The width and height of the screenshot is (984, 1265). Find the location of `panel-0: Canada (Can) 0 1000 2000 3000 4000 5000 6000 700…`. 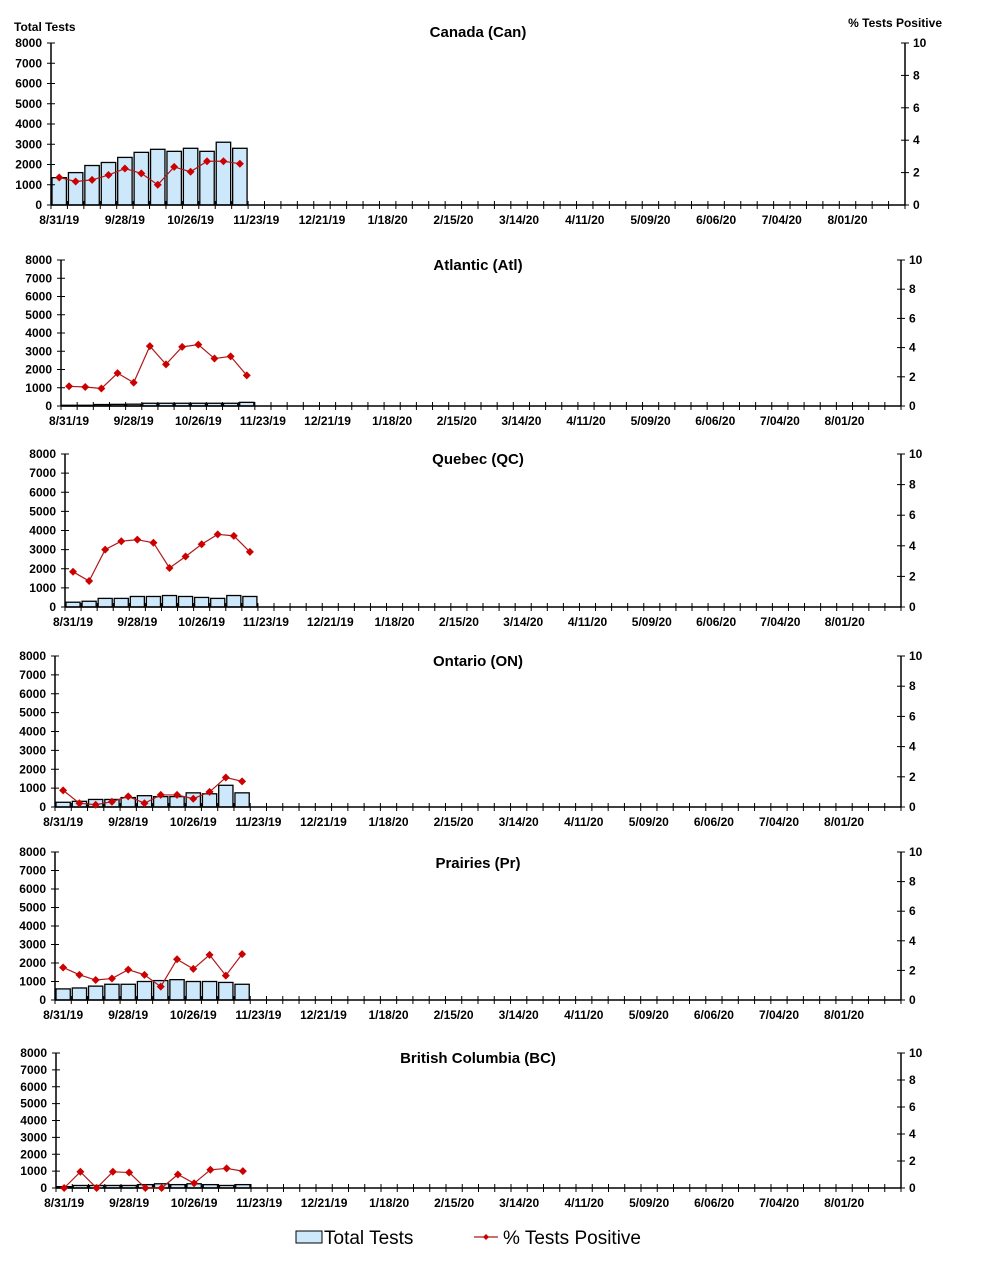

panel-0: Canada (Can) 0 1000 2000 3000 4000 5000 6000 700… is located at coordinates (470, 125).